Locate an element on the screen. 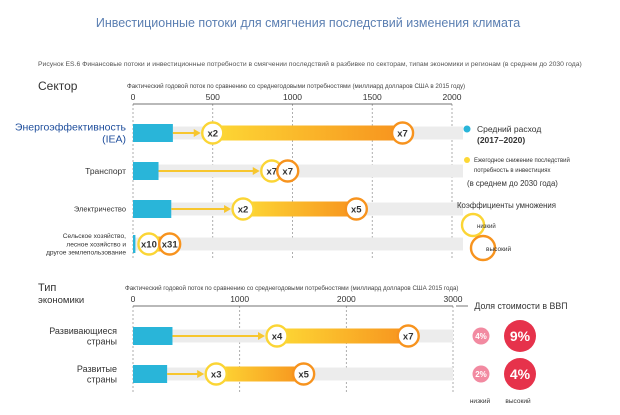 This screenshot has width=620, height=415. panel-0-category-label: (IEA) is located at coordinates (114, 140).